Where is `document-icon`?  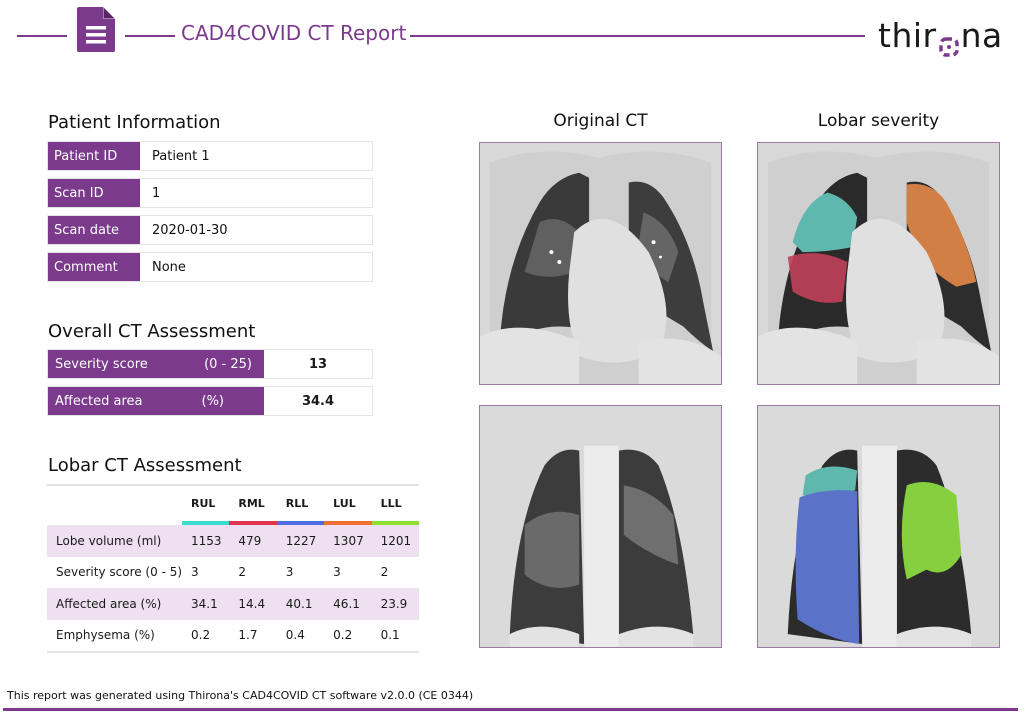 document-icon is located at coordinates (96, 29).